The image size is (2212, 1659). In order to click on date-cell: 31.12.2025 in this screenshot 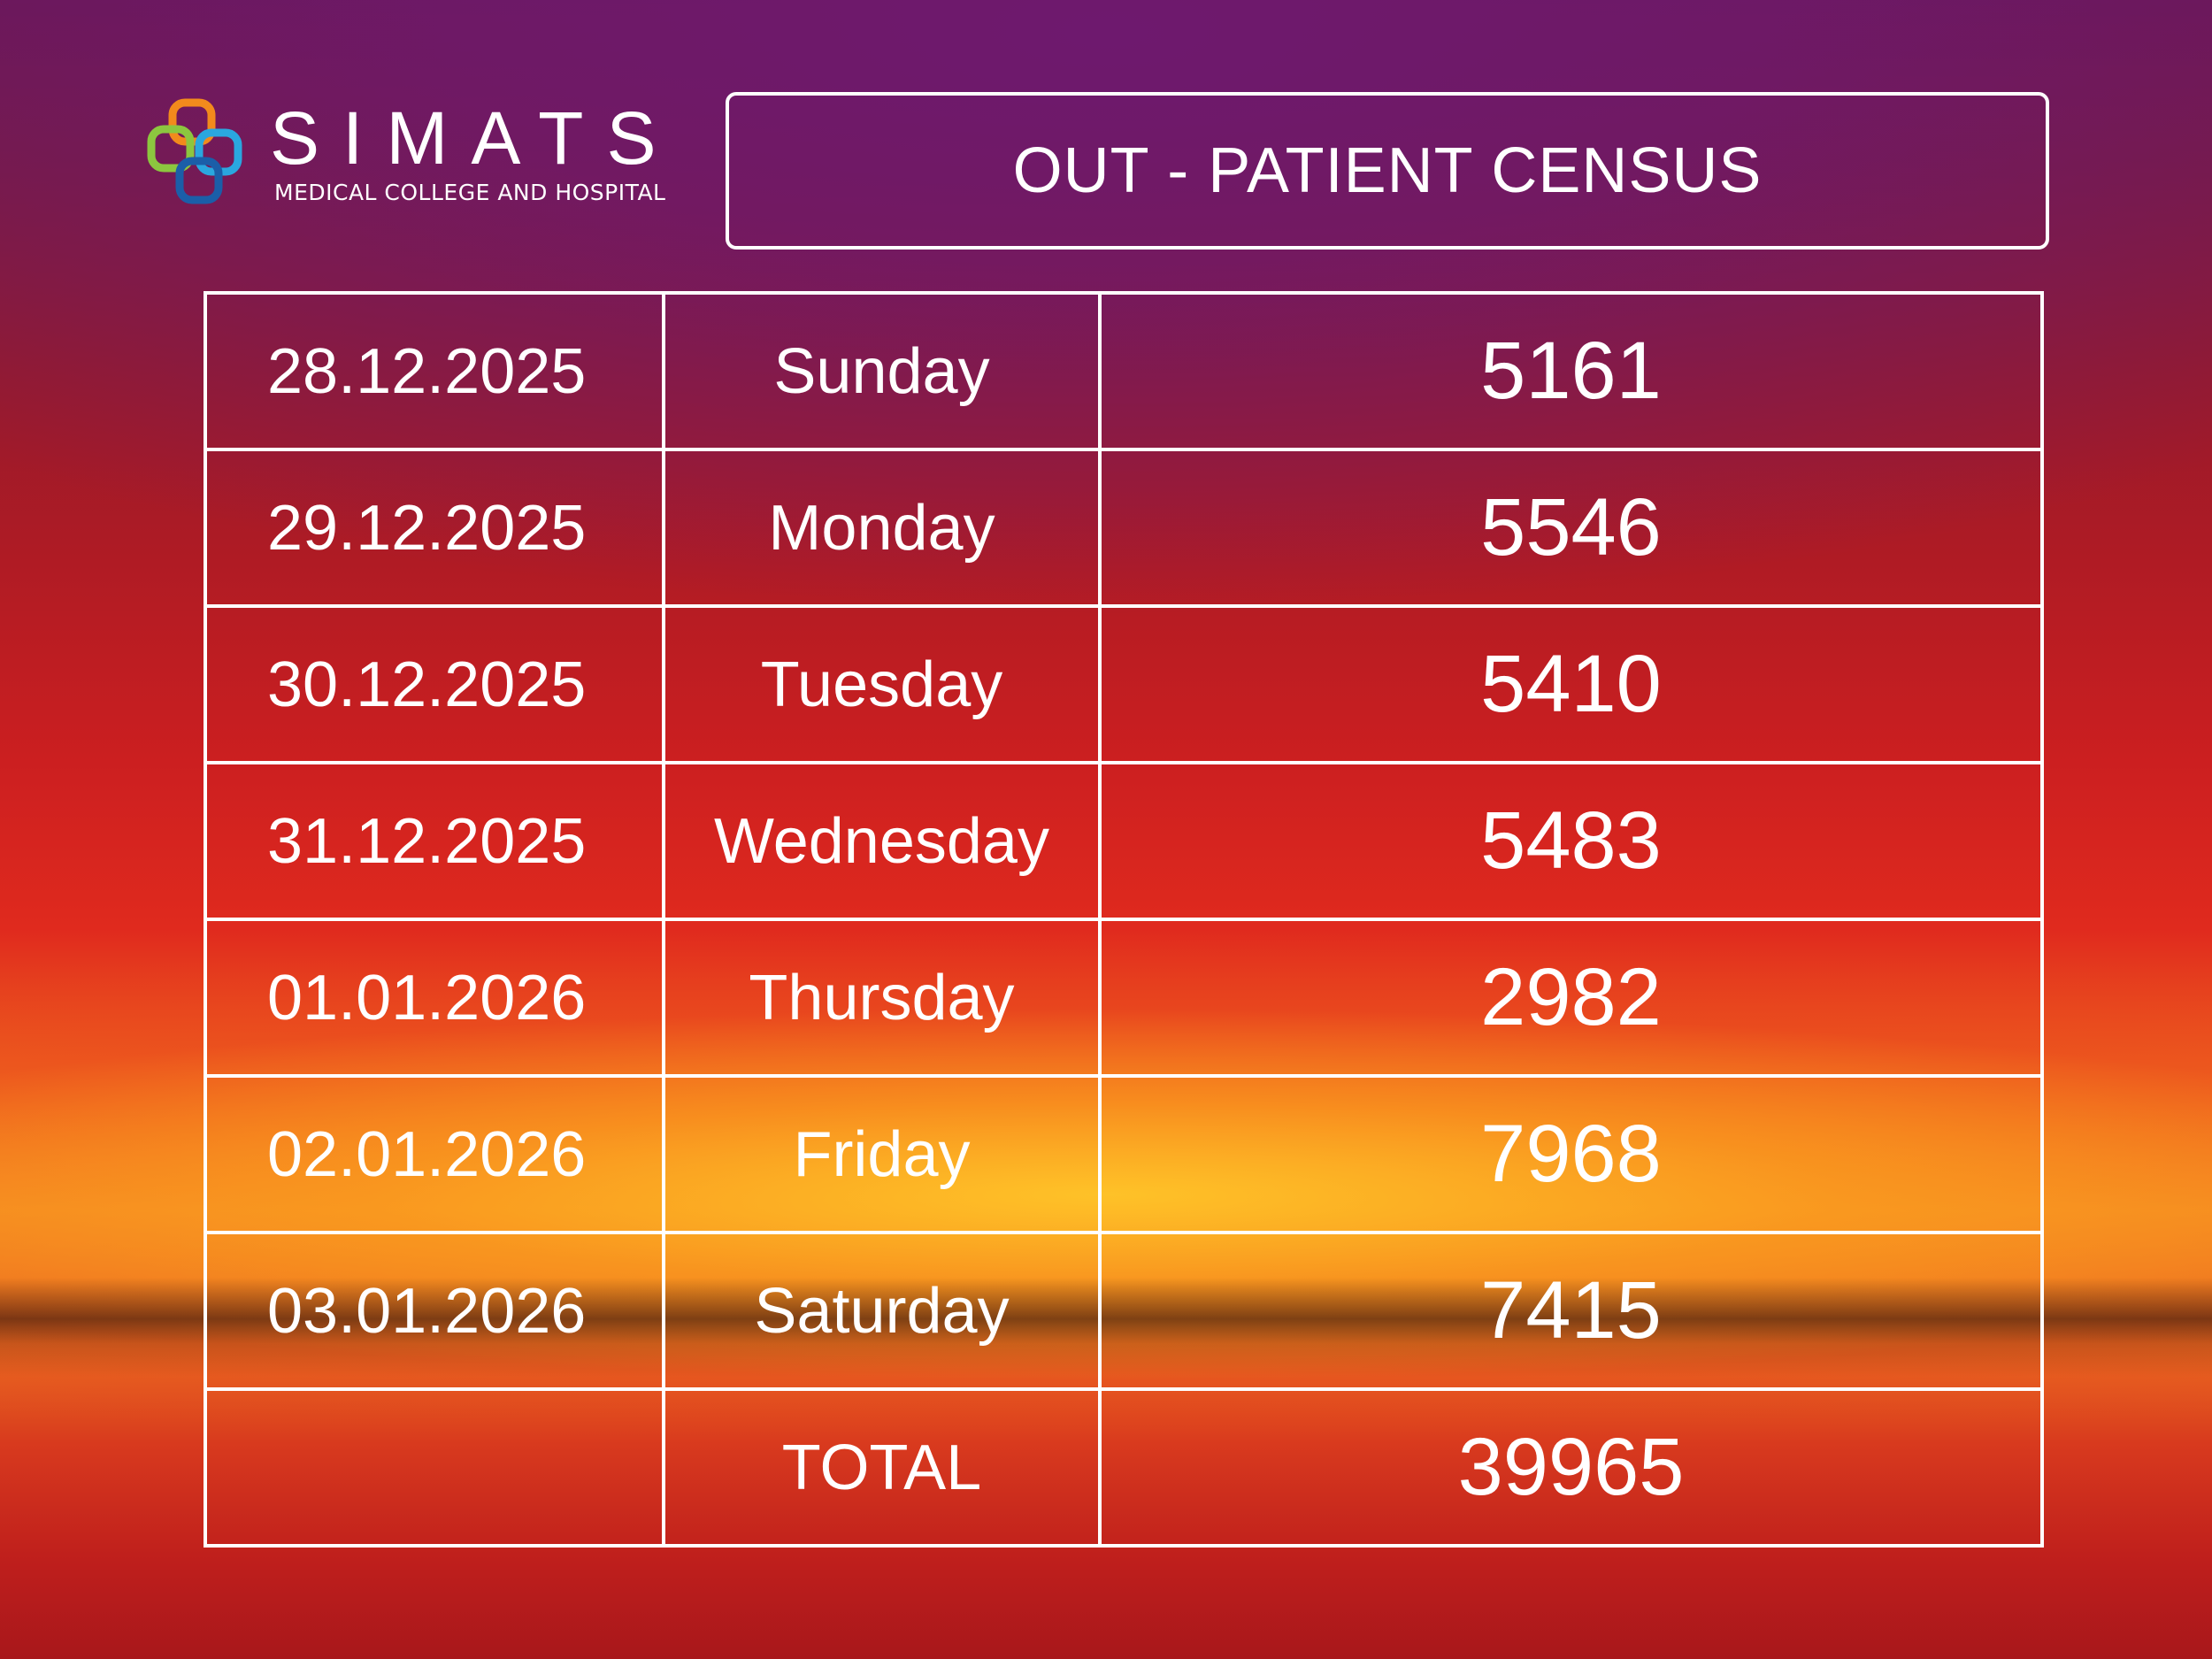, I will do `click(435, 841)`.